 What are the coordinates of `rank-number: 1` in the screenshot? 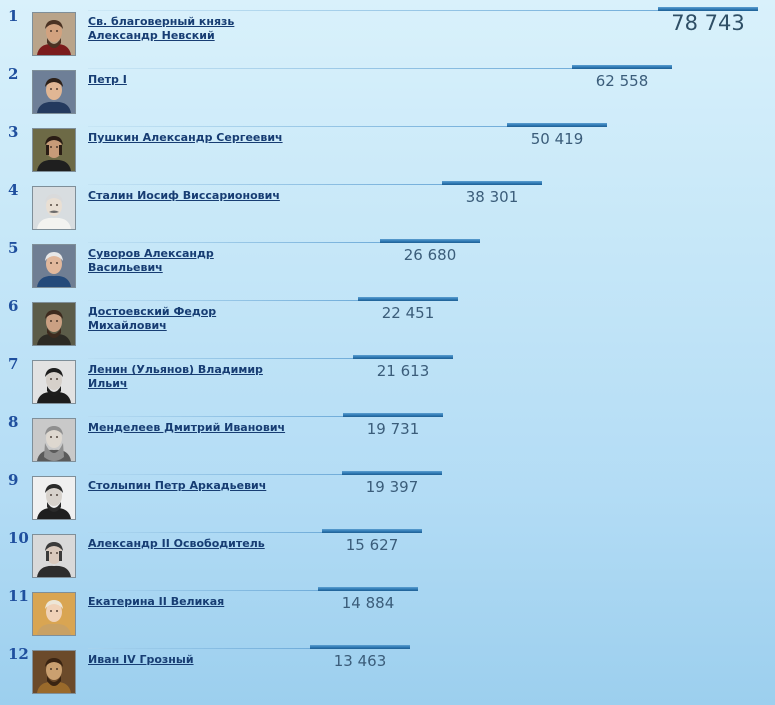 It's located at (13, 16).